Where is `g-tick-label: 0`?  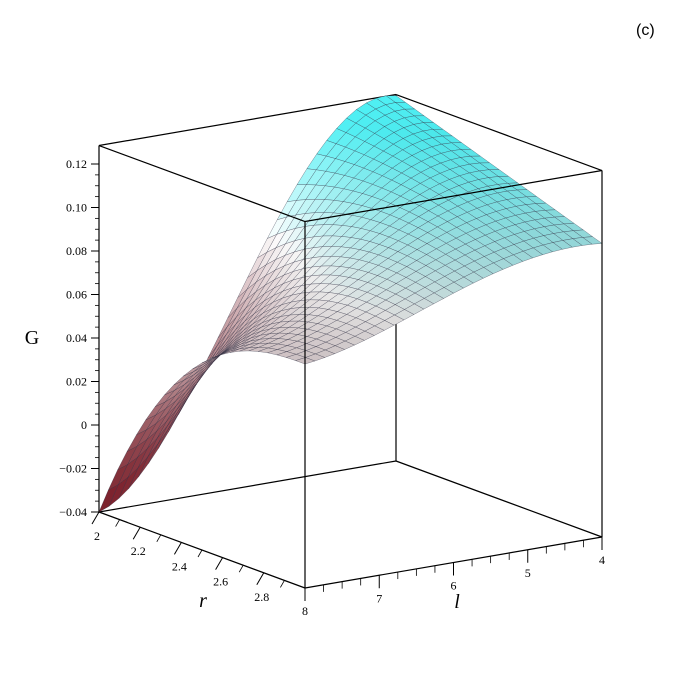 g-tick-label: 0 is located at coordinates (84, 425).